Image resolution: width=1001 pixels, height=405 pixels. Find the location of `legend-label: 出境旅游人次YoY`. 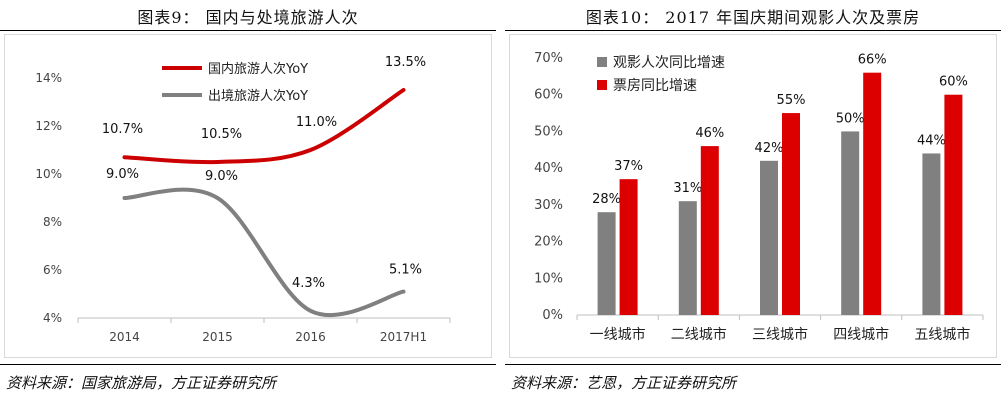

legend-label: 出境旅游人次YoY is located at coordinates (258, 96).